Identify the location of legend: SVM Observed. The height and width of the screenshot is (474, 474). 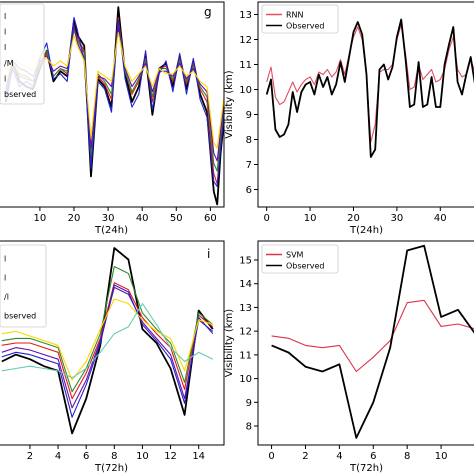
(300, 259).